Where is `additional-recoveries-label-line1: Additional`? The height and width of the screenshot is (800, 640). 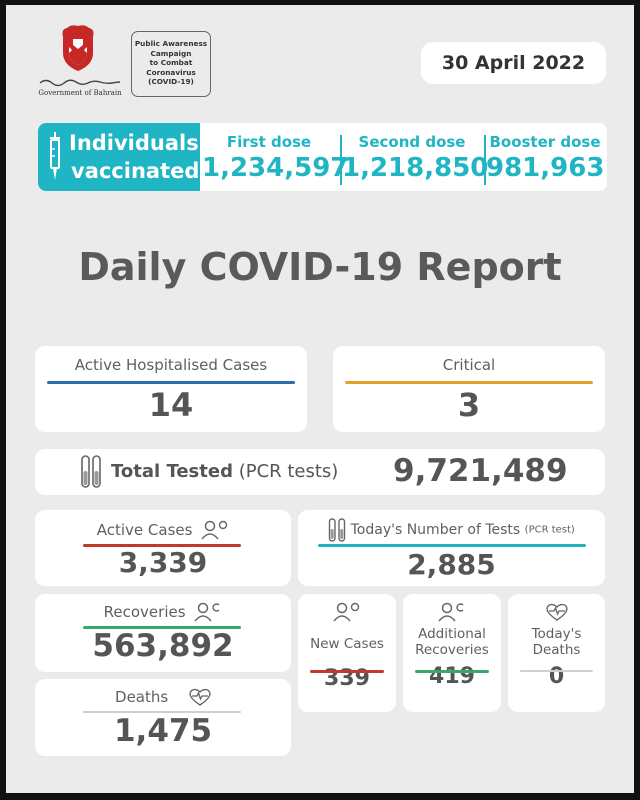 additional-recoveries-label-line1: Additional is located at coordinates (452, 634).